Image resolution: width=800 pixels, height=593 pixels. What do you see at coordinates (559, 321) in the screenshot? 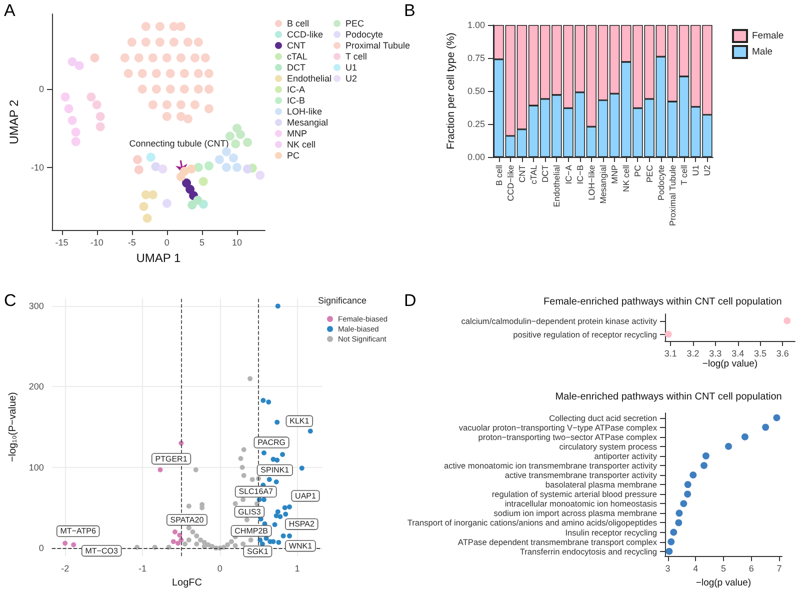
I see `y-tick-label: calcium/calmodulin−dependent protein kinase activity` at bounding box center [559, 321].